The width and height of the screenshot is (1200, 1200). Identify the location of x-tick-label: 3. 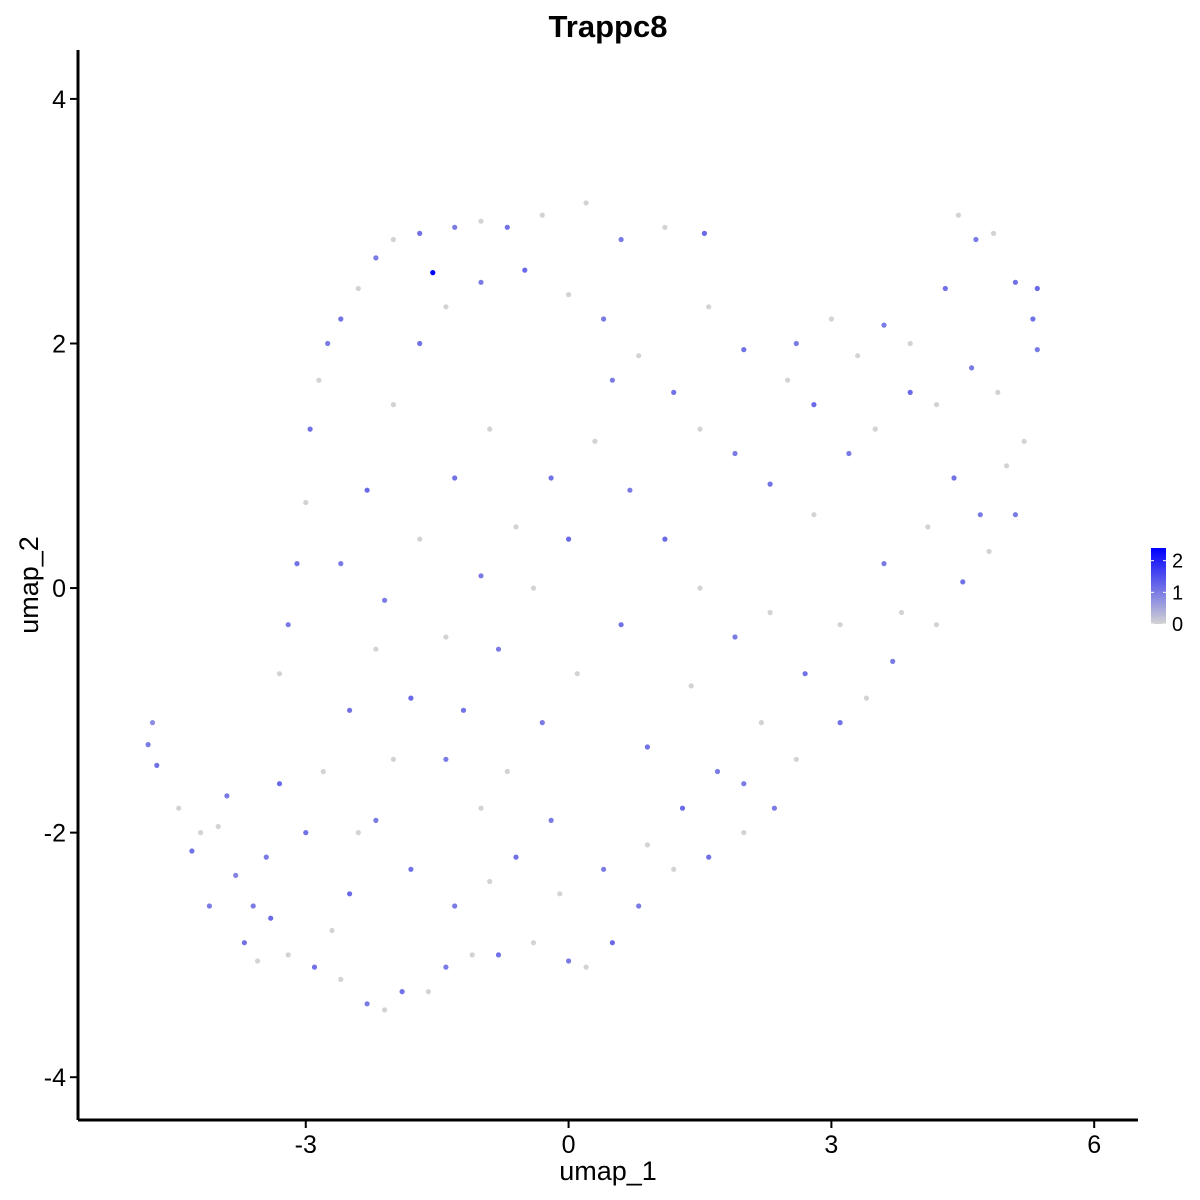
(831, 1145).